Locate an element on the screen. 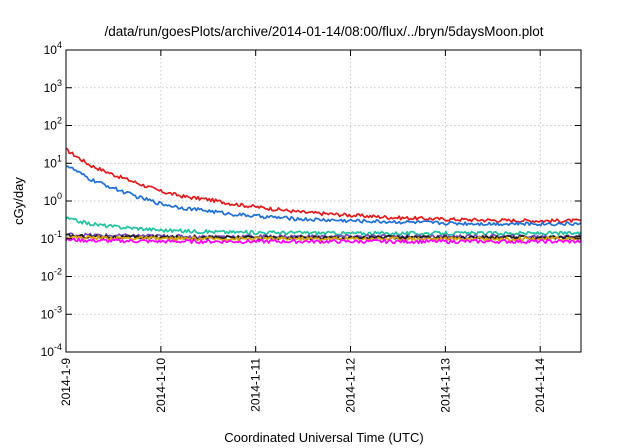  y-tick-exponent: 0 is located at coordinates (59, 196).